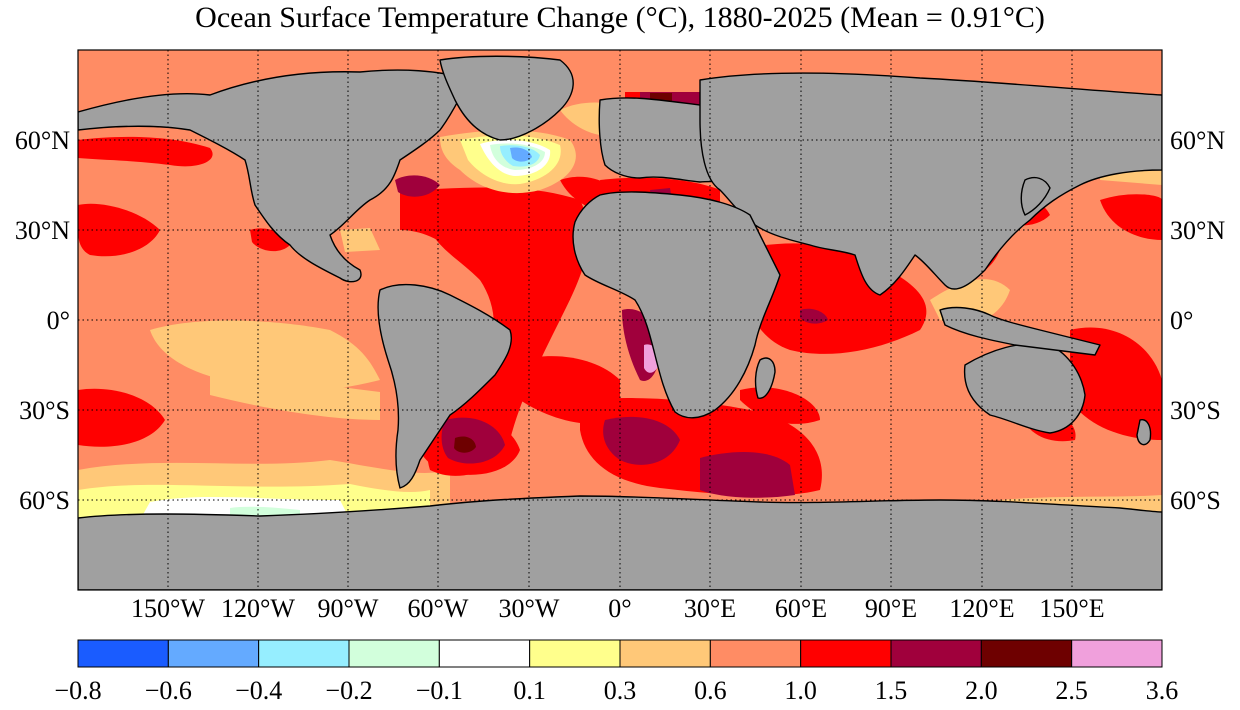 The image size is (1240, 710). Describe the element at coordinates (360, 240) in the screenshot. I see `zone-gulf-mexico-orange` at that location.